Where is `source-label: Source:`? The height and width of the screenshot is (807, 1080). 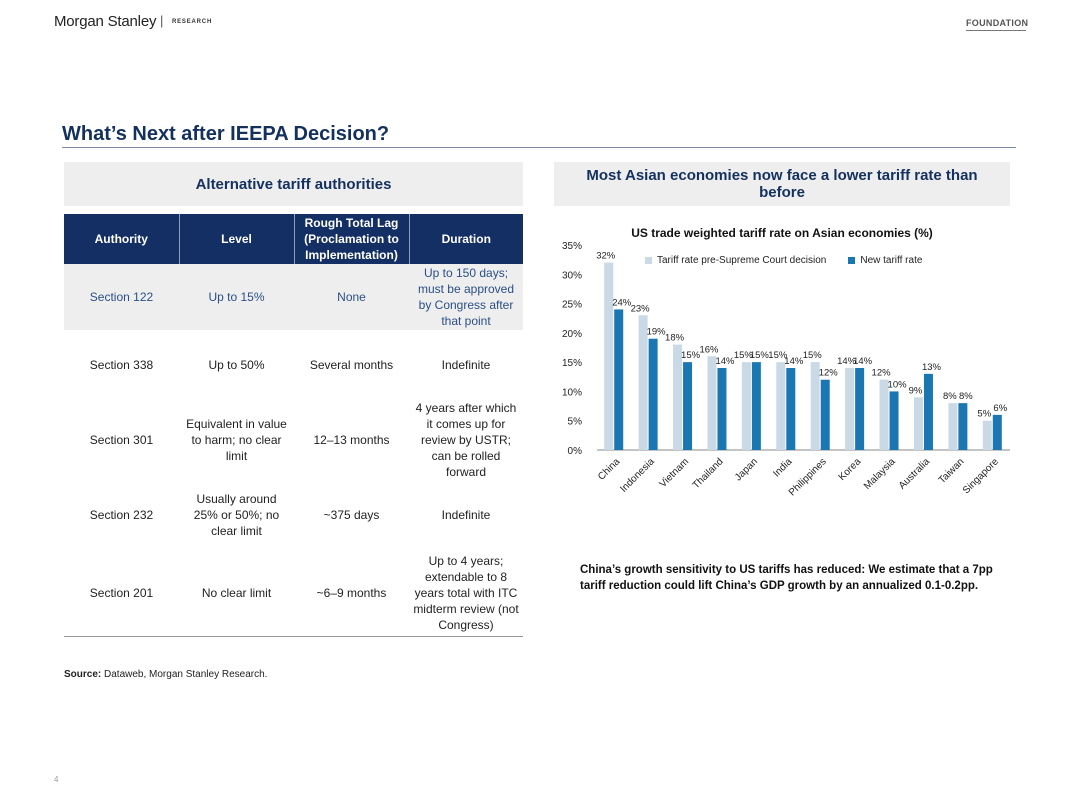 source-label: Source: is located at coordinates (83, 674).